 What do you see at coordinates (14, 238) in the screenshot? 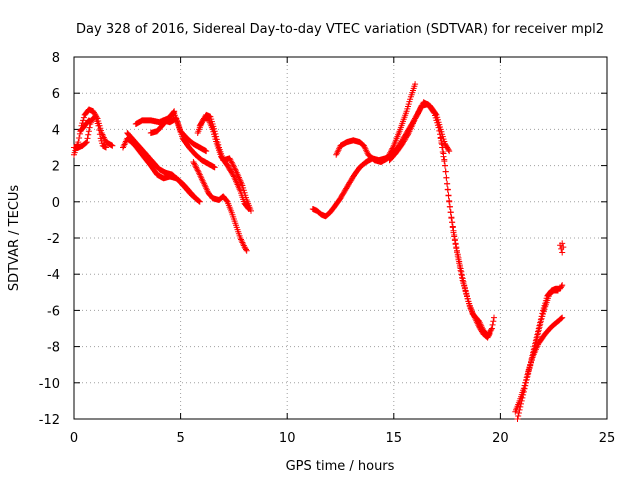
I see `y-axis-label: SDTVAR / TECUs` at bounding box center [14, 238].